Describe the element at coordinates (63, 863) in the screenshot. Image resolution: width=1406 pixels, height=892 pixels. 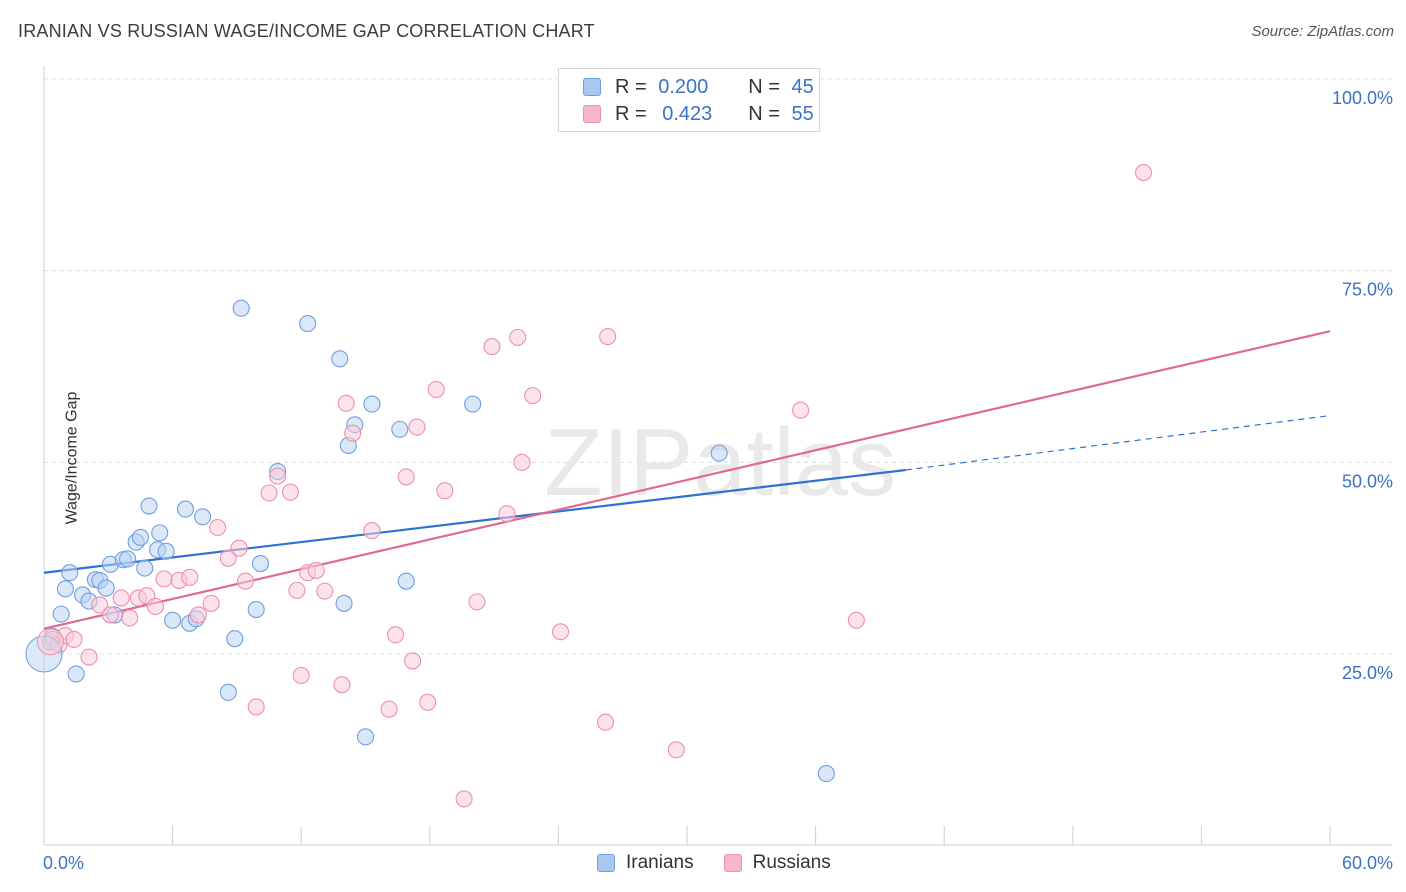
I see `x-tick-label: 0.0%` at that location.